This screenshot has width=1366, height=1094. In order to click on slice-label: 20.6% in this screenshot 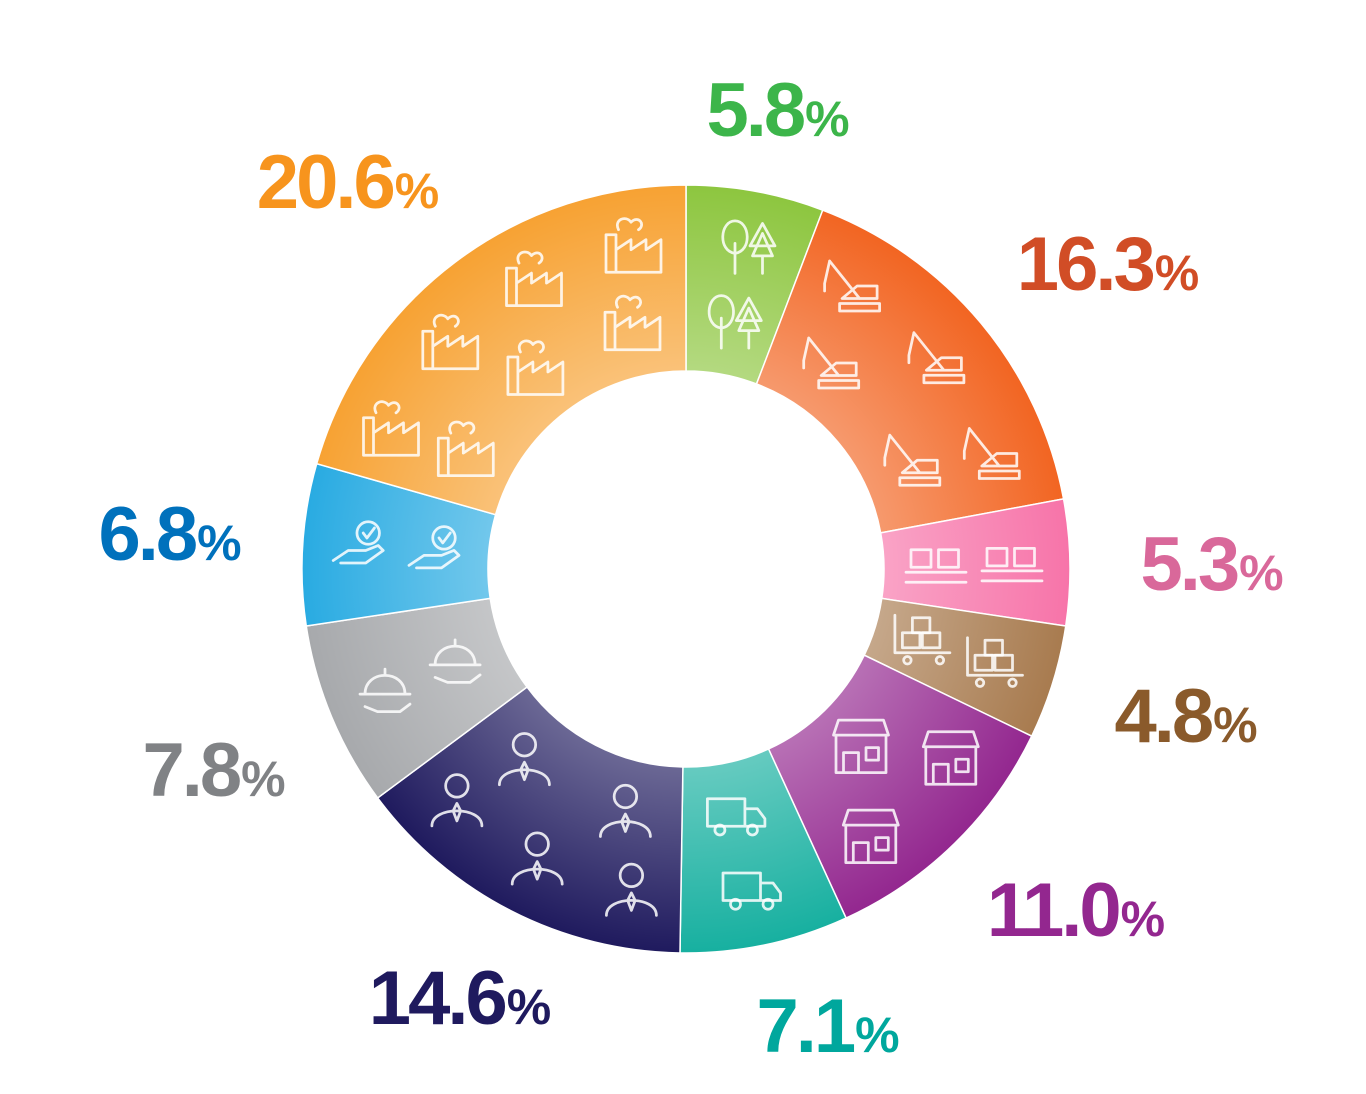, I will do `click(348, 182)`.